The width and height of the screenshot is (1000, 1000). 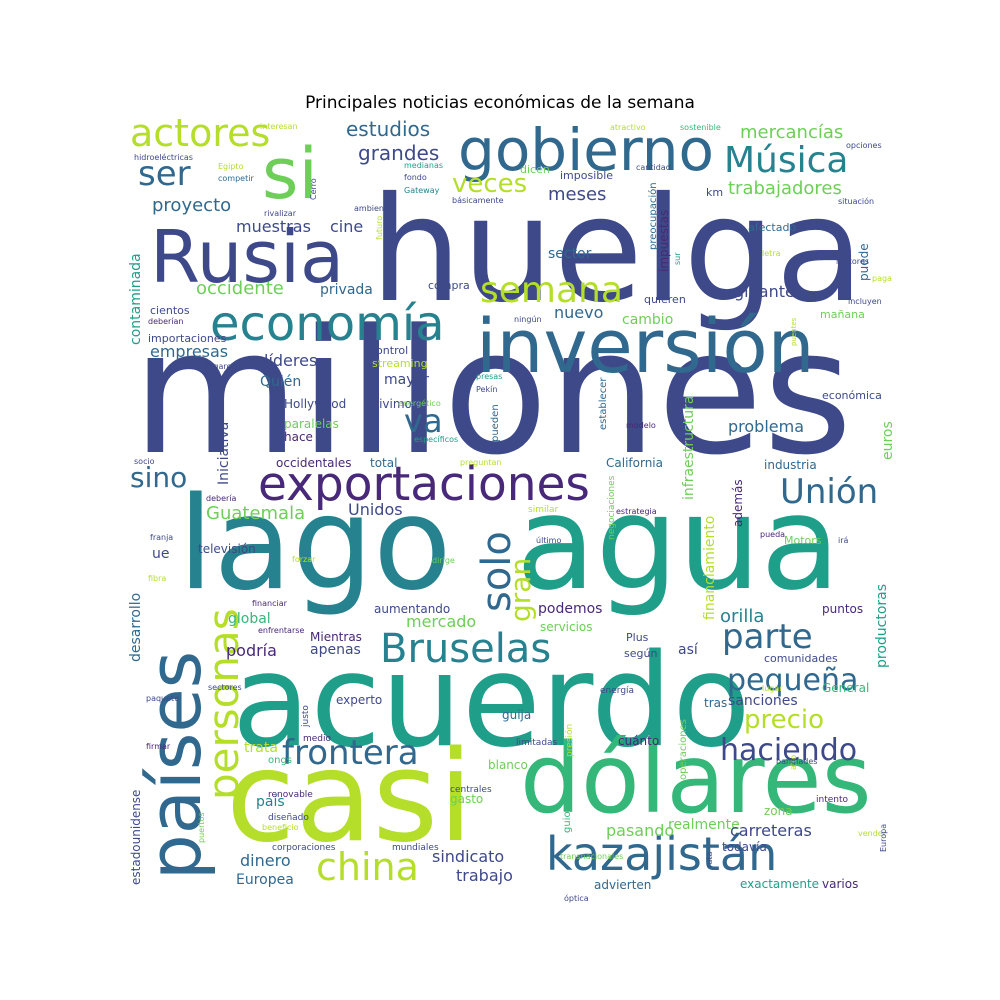 What do you see at coordinates (247, 257) in the screenshot?
I see `word-8: Rusia` at bounding box center [247, 257].